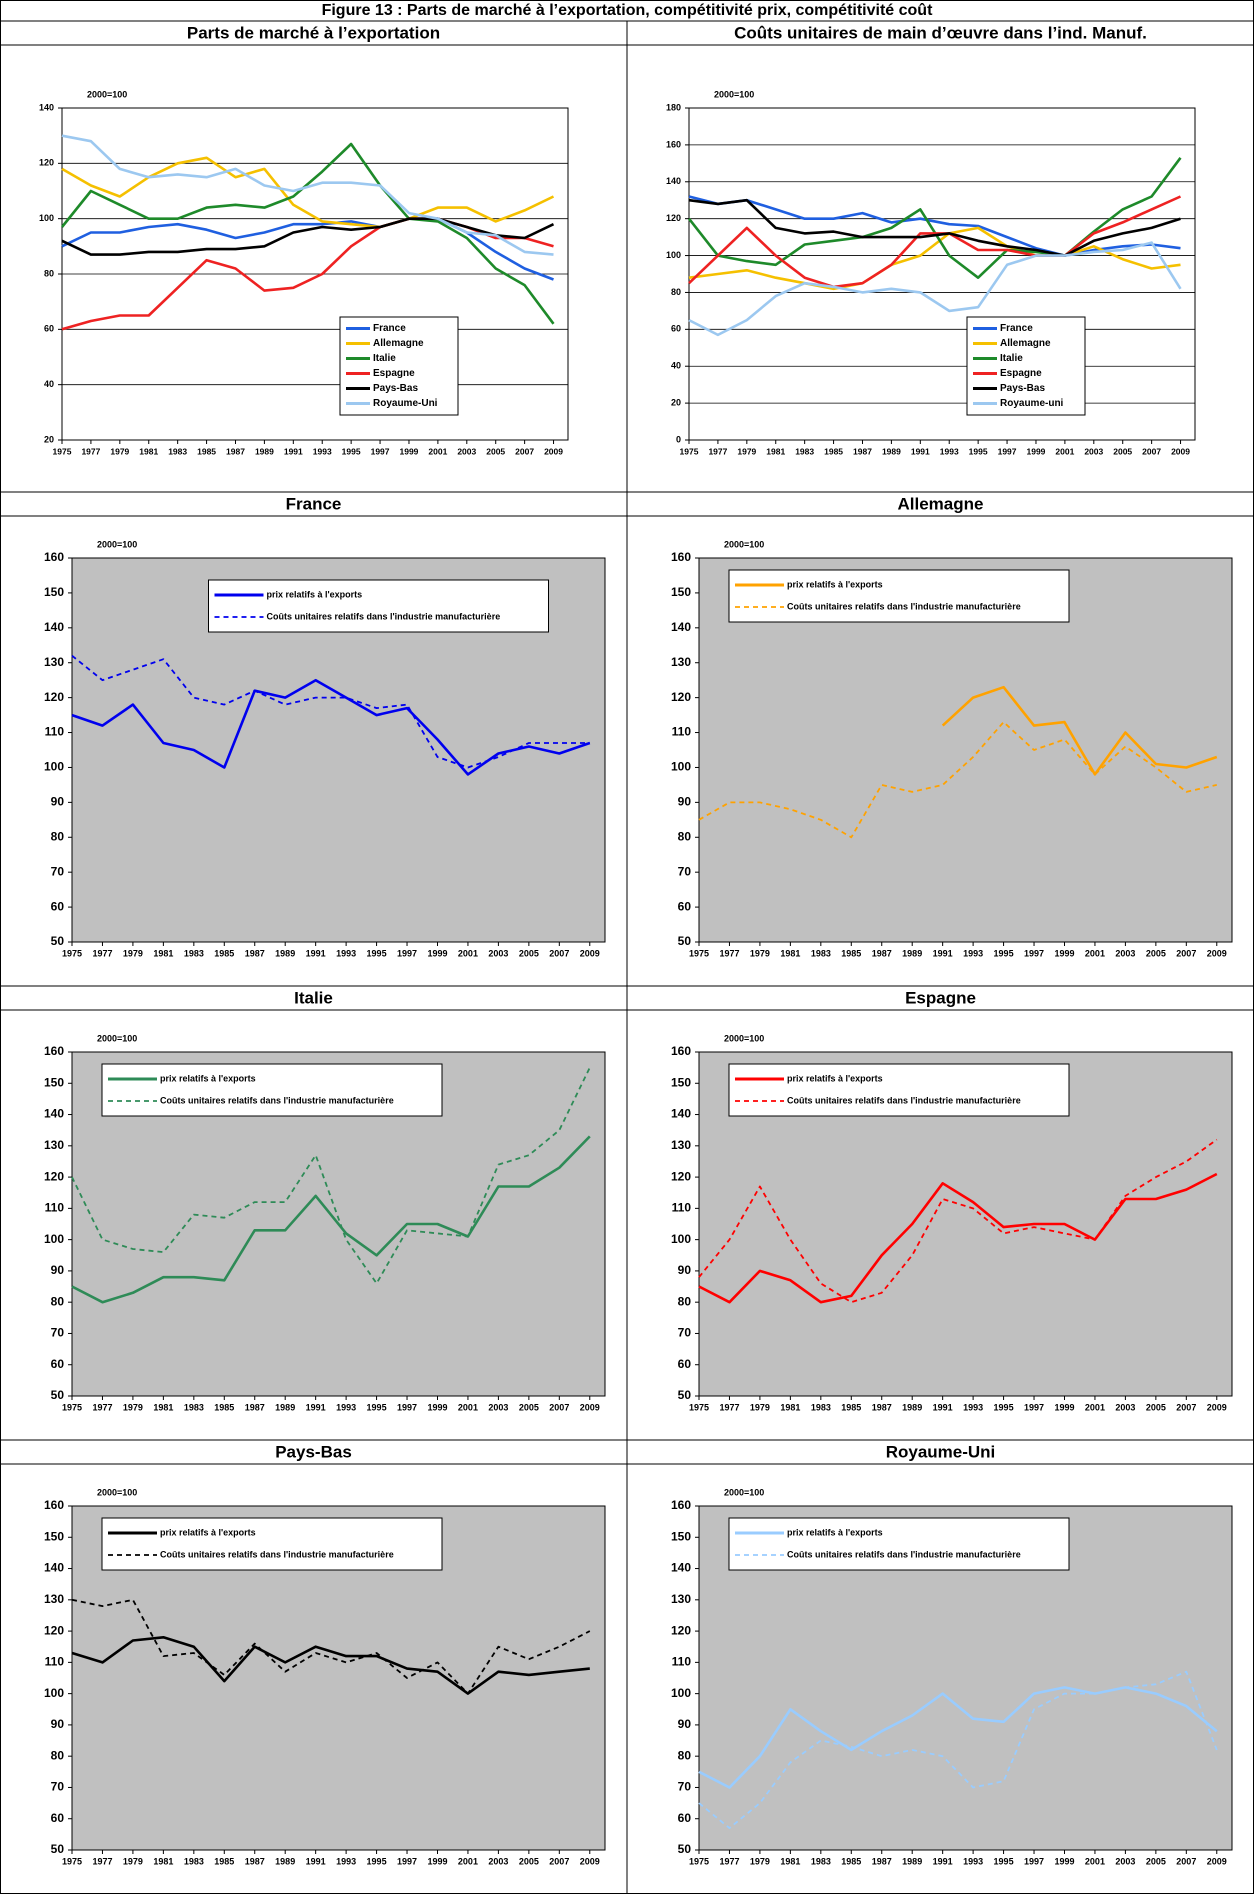 This screenshot has height=1894, width=1254. Describe the element at coordinates (685, 1333) in the screenshot. I see `y-tick-label: 70` at that location.